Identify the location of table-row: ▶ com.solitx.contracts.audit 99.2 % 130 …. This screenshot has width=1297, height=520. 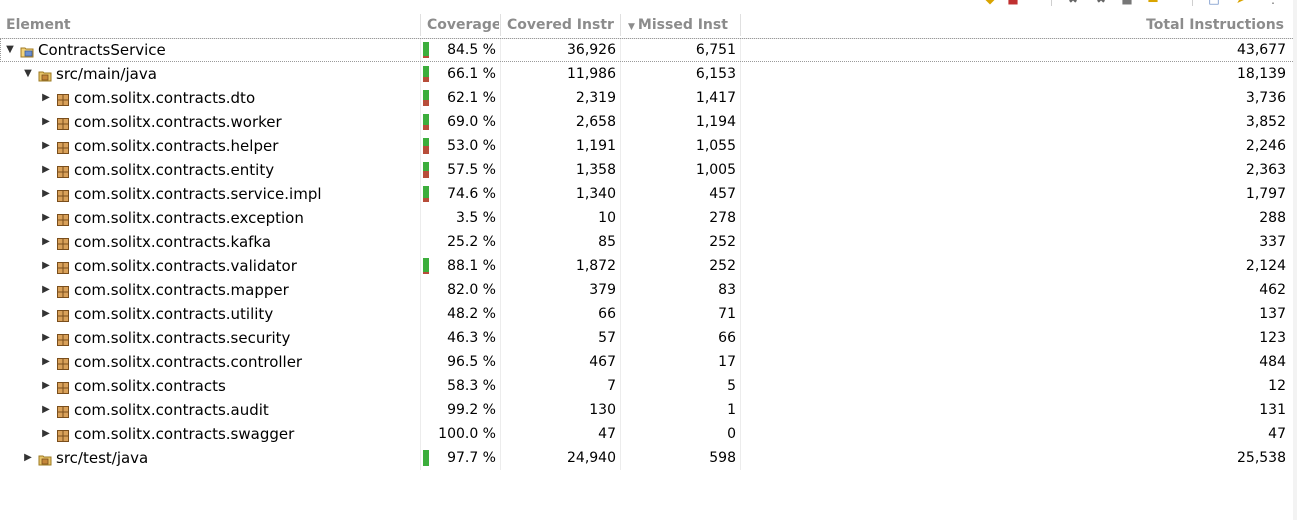
(648, 410).